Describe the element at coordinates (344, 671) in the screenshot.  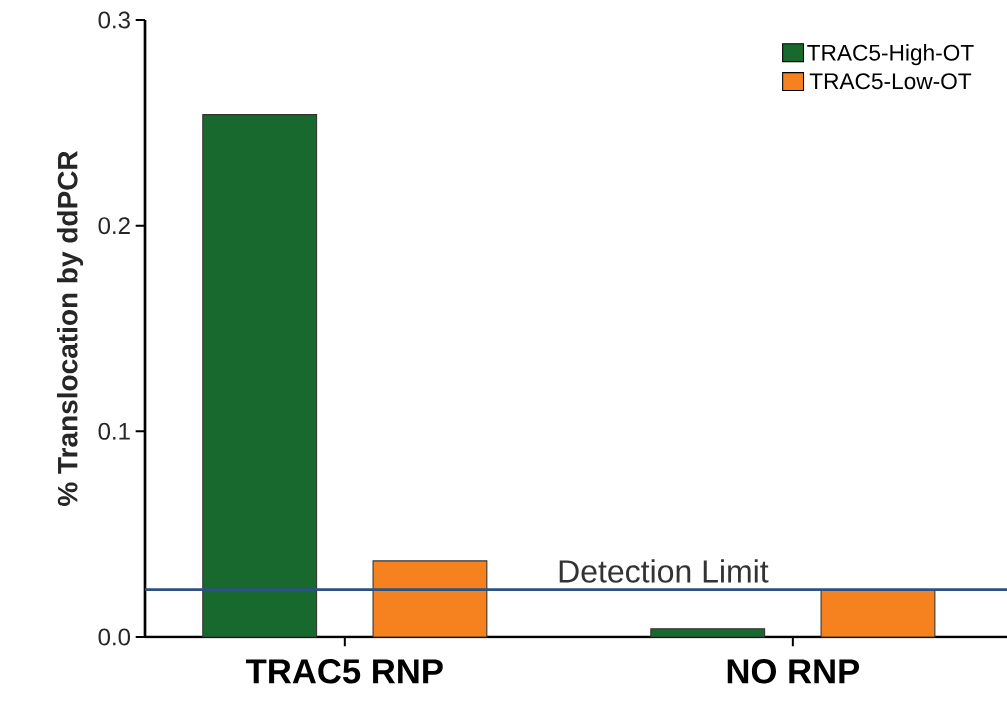
I see `x-tick-label: TRAC5 RNP` at that location.